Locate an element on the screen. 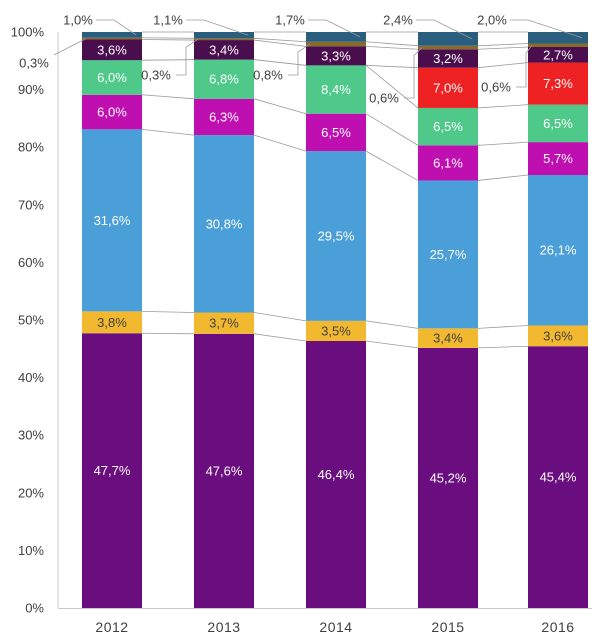 The image size is (600, 639). data-label: 30,8% is located at coordinates (224, 223).